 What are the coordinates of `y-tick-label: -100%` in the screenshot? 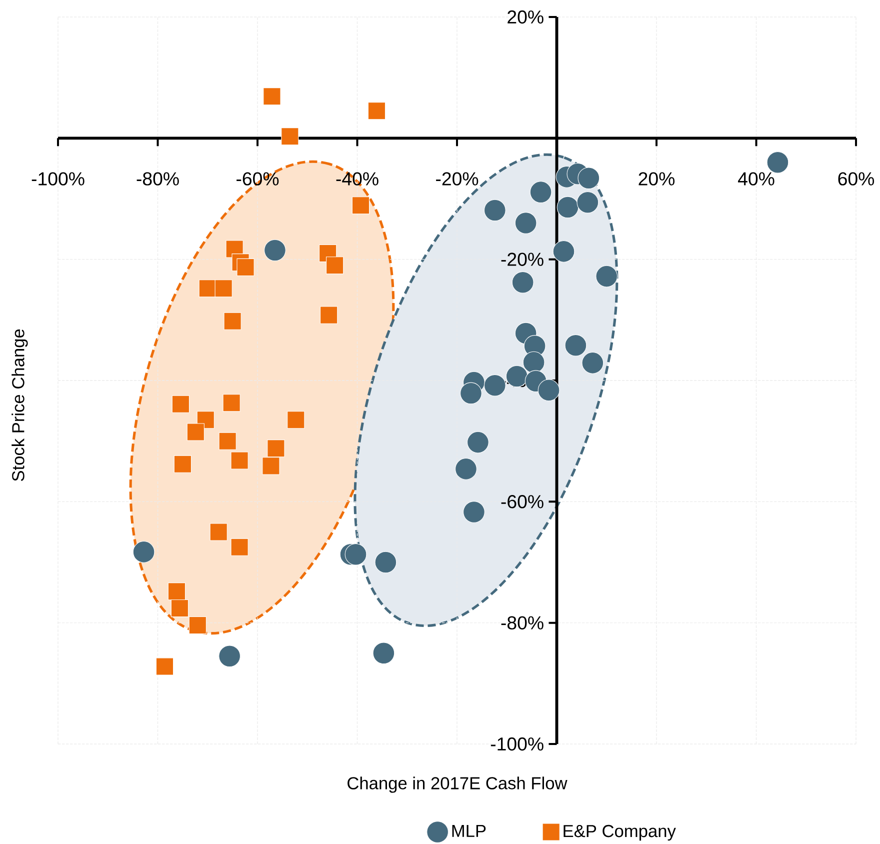 It's located at (517, 744).